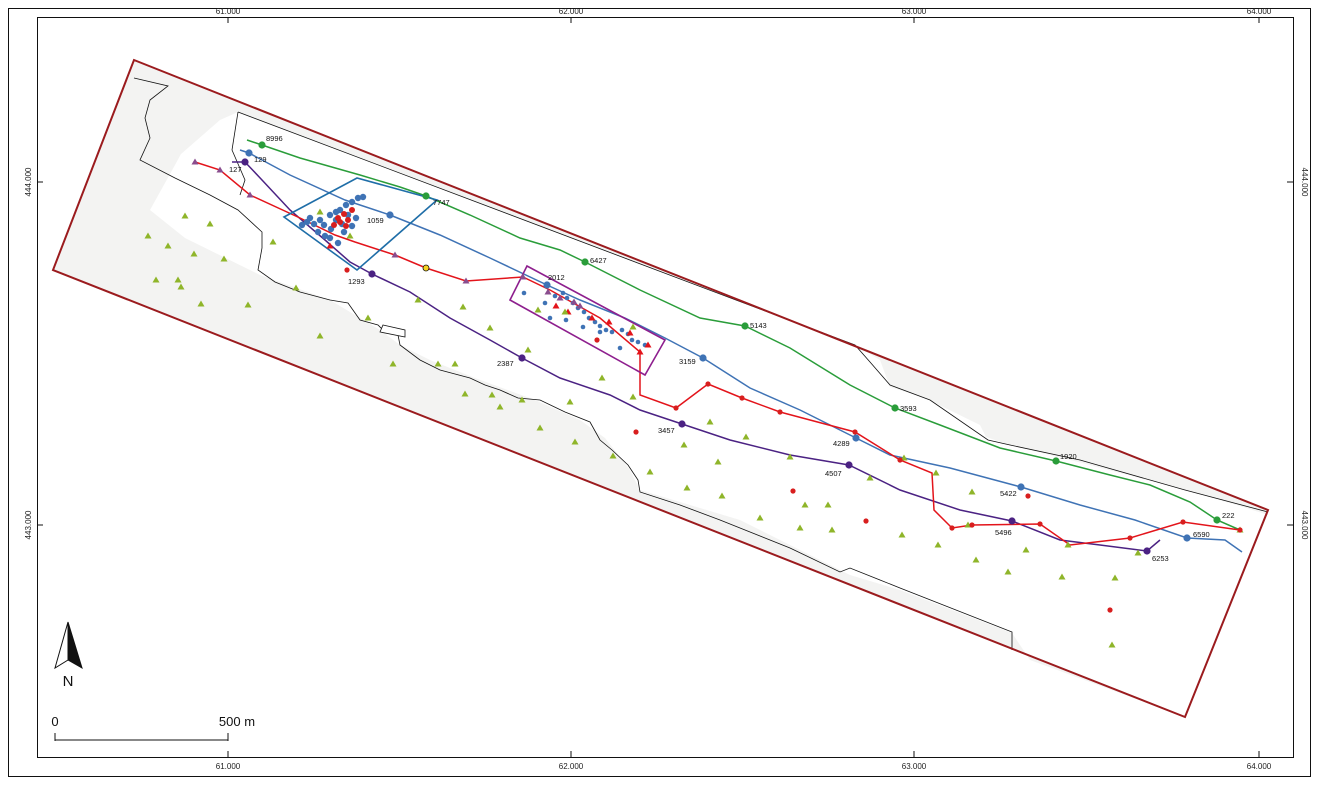  What do you see at coordinates (1259, 11) in the screenshot?
I see `x-tick-label-top: 64.000` at bounding box center [1259, 11].